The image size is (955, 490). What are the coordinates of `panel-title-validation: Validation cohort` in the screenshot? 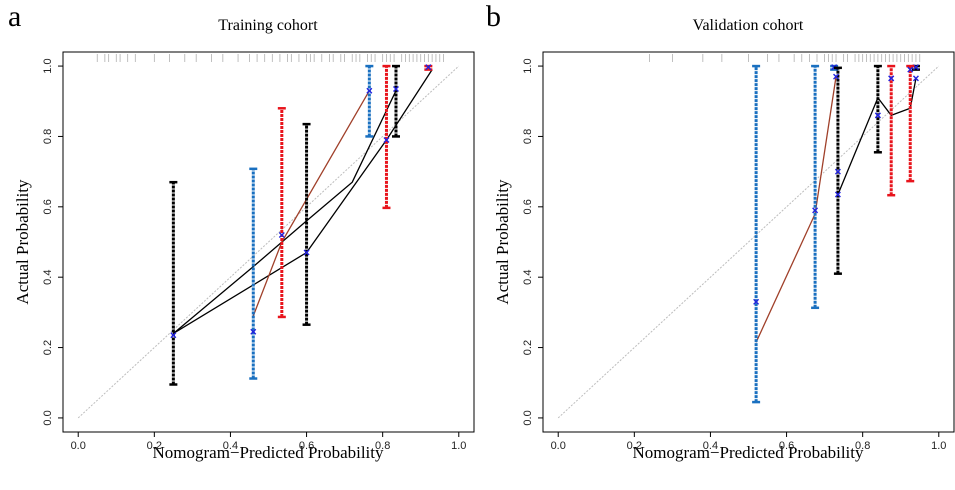 It's located at (748, 25).